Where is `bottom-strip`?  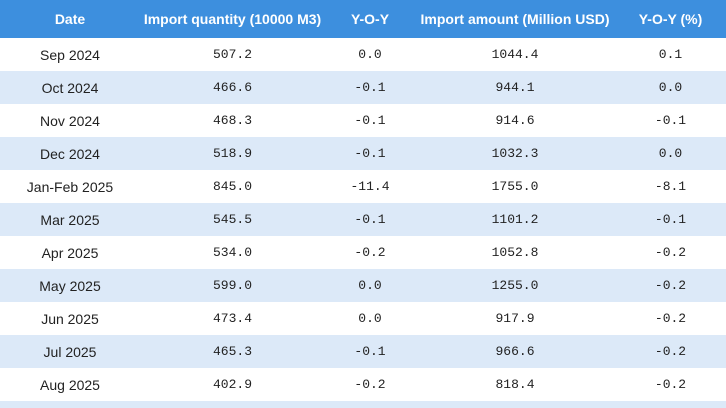 bottom-strip is located at coordinates (363, 404).